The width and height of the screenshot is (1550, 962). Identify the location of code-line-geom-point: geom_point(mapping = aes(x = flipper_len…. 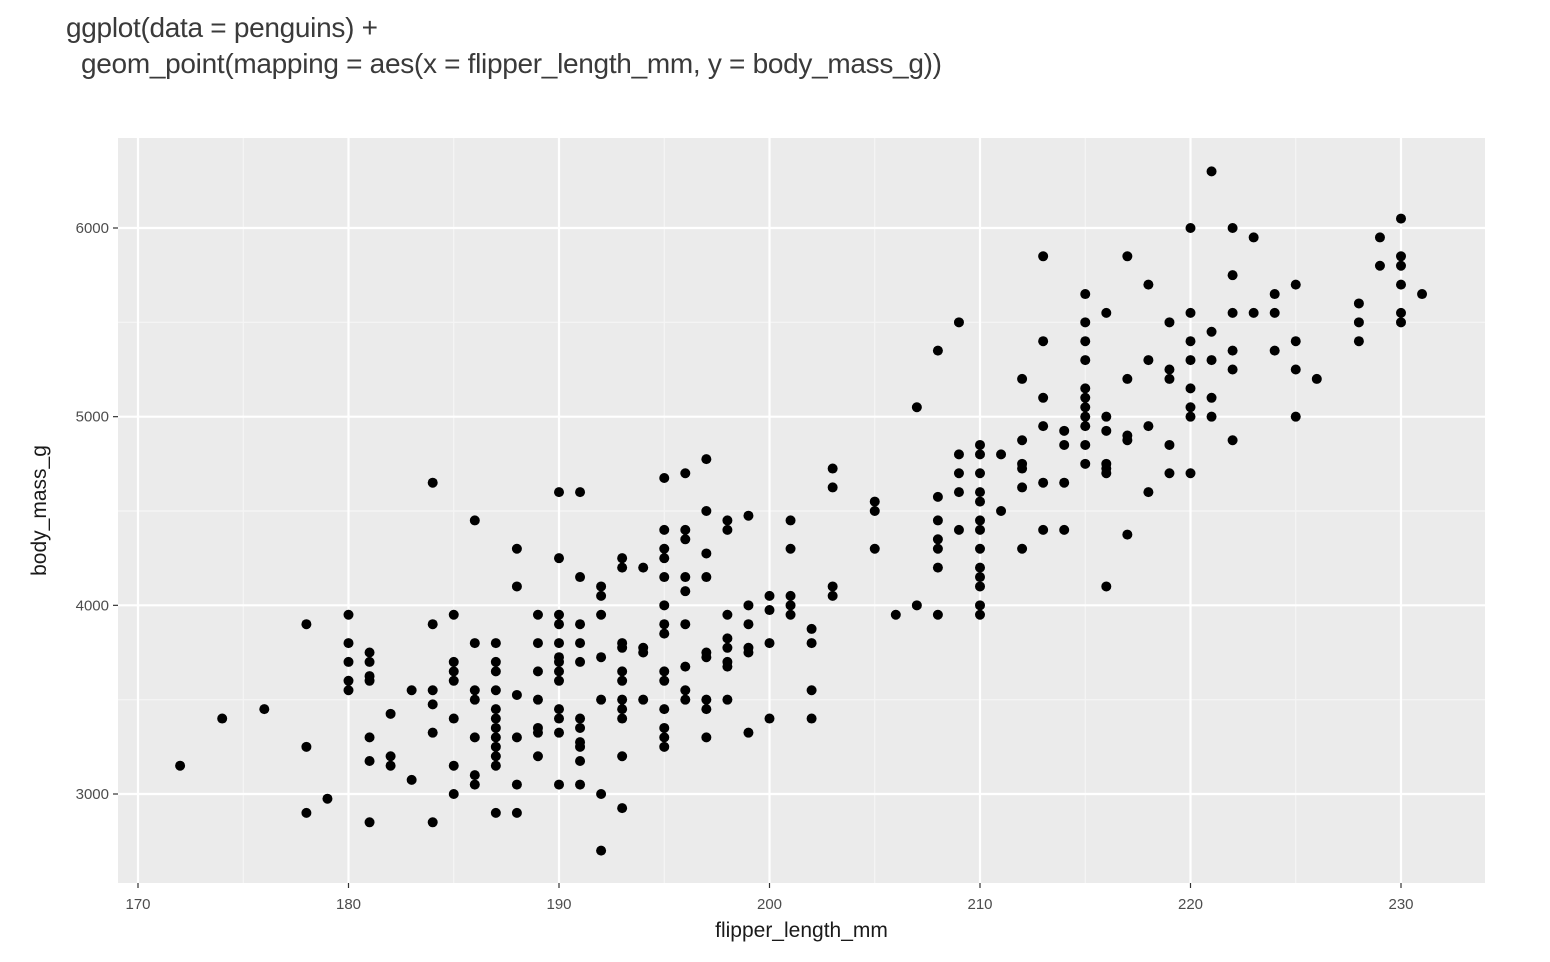
(511, 63).